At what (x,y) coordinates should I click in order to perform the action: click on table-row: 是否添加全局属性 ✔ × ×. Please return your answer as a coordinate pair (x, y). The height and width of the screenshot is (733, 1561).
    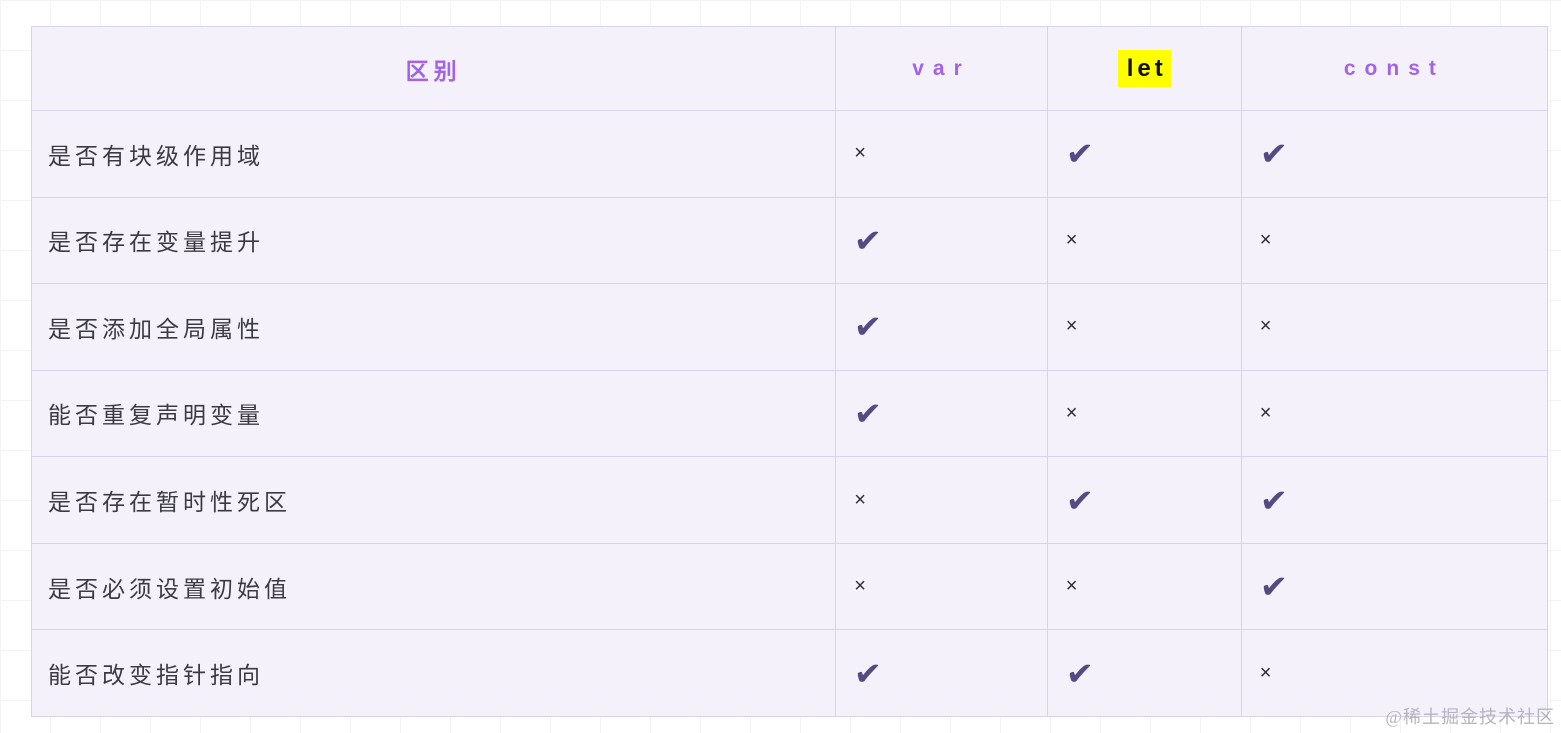
    Looking at the image, I should click on (789, 327).